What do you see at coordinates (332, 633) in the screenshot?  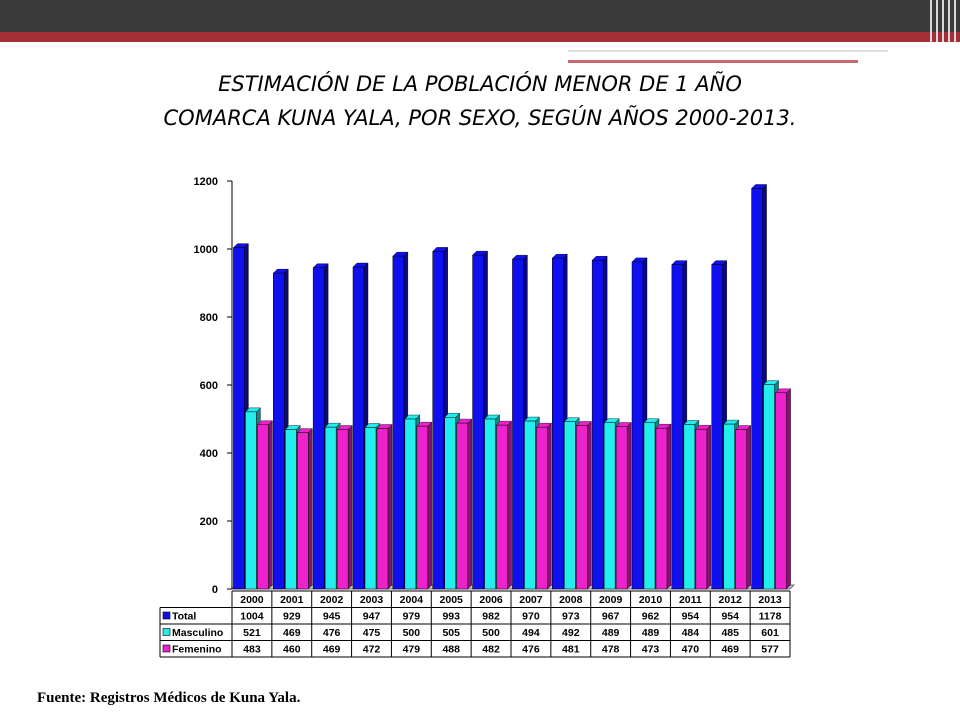 I see `data-label-masculino: 476` at bounding box center [332, 633].